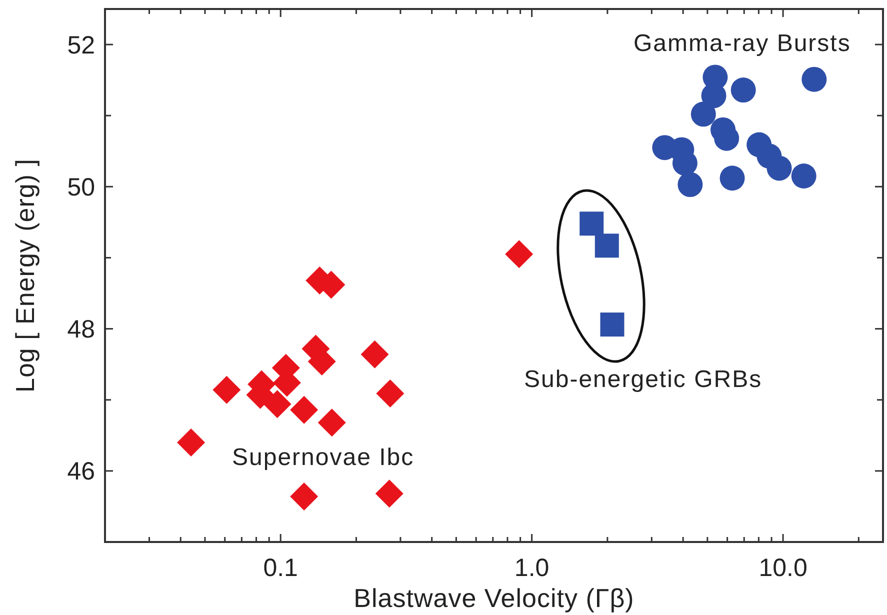  Describe the element at coordinates (783, 568) in the screenshot. I see `x-tick-label: 10.0` at that location.